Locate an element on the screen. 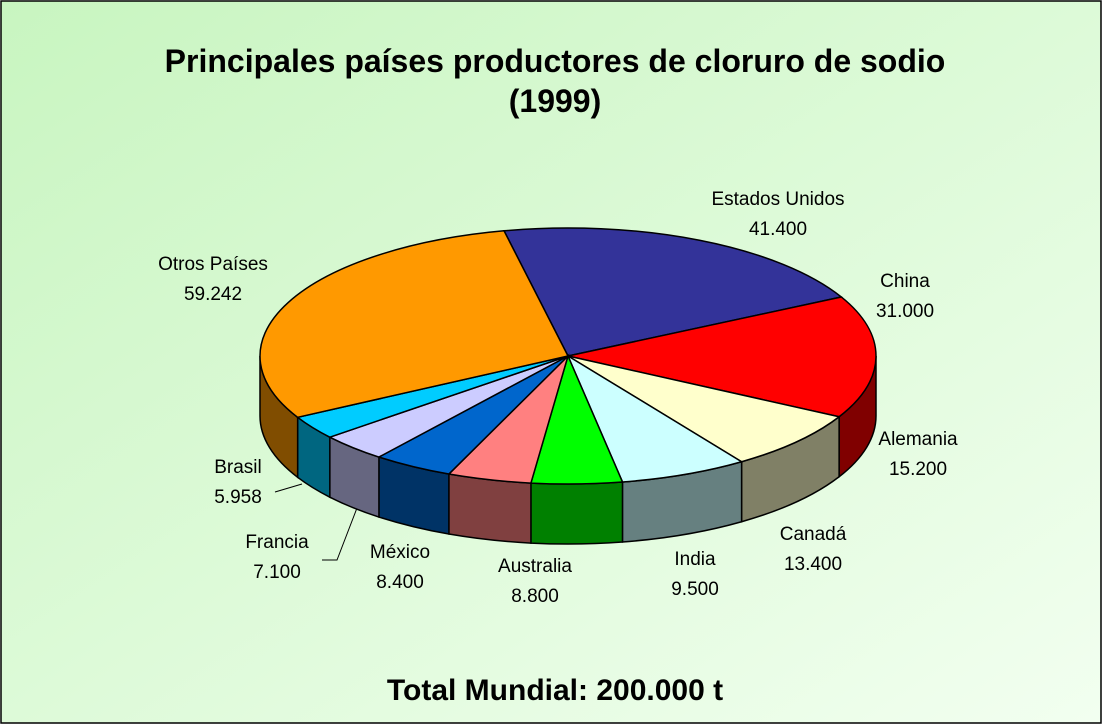 Image resolution: width=1103 pixels, height=725 pixels. value-label: 15.200 is located at coordinates (918, 469).